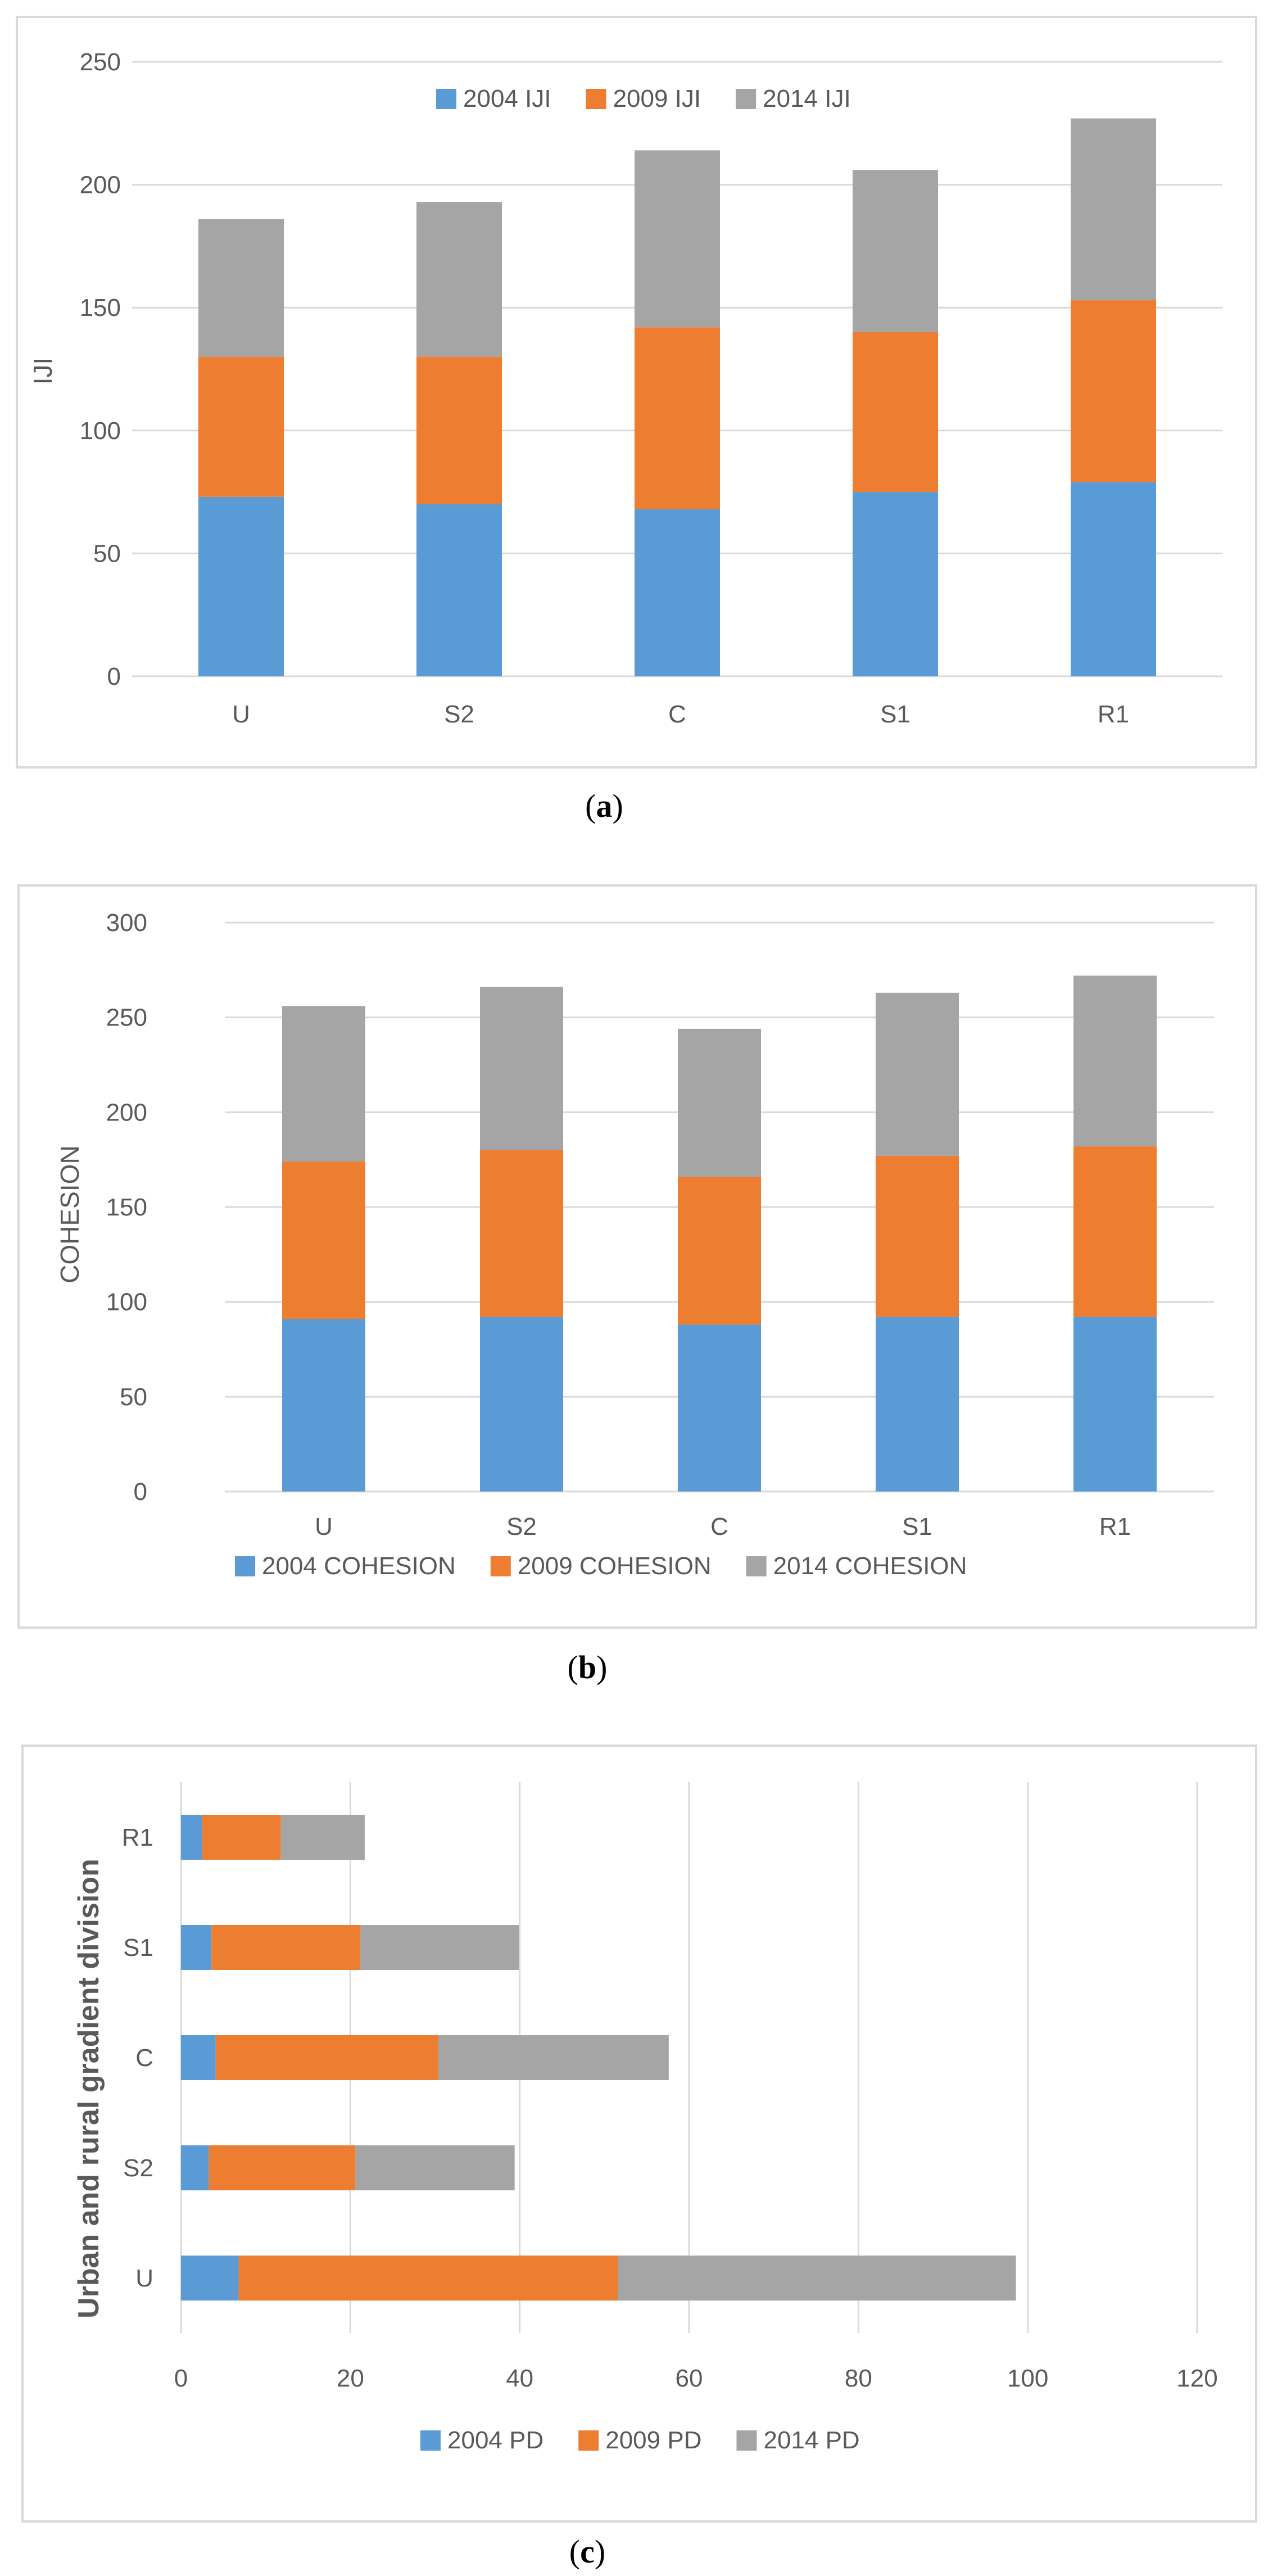 The height and width of the screenshot is (2576, 1273). Describe the element at coordinates (138, 1948) in the screenshot. I see `chart-c-y-category-s1: S1` at that location.